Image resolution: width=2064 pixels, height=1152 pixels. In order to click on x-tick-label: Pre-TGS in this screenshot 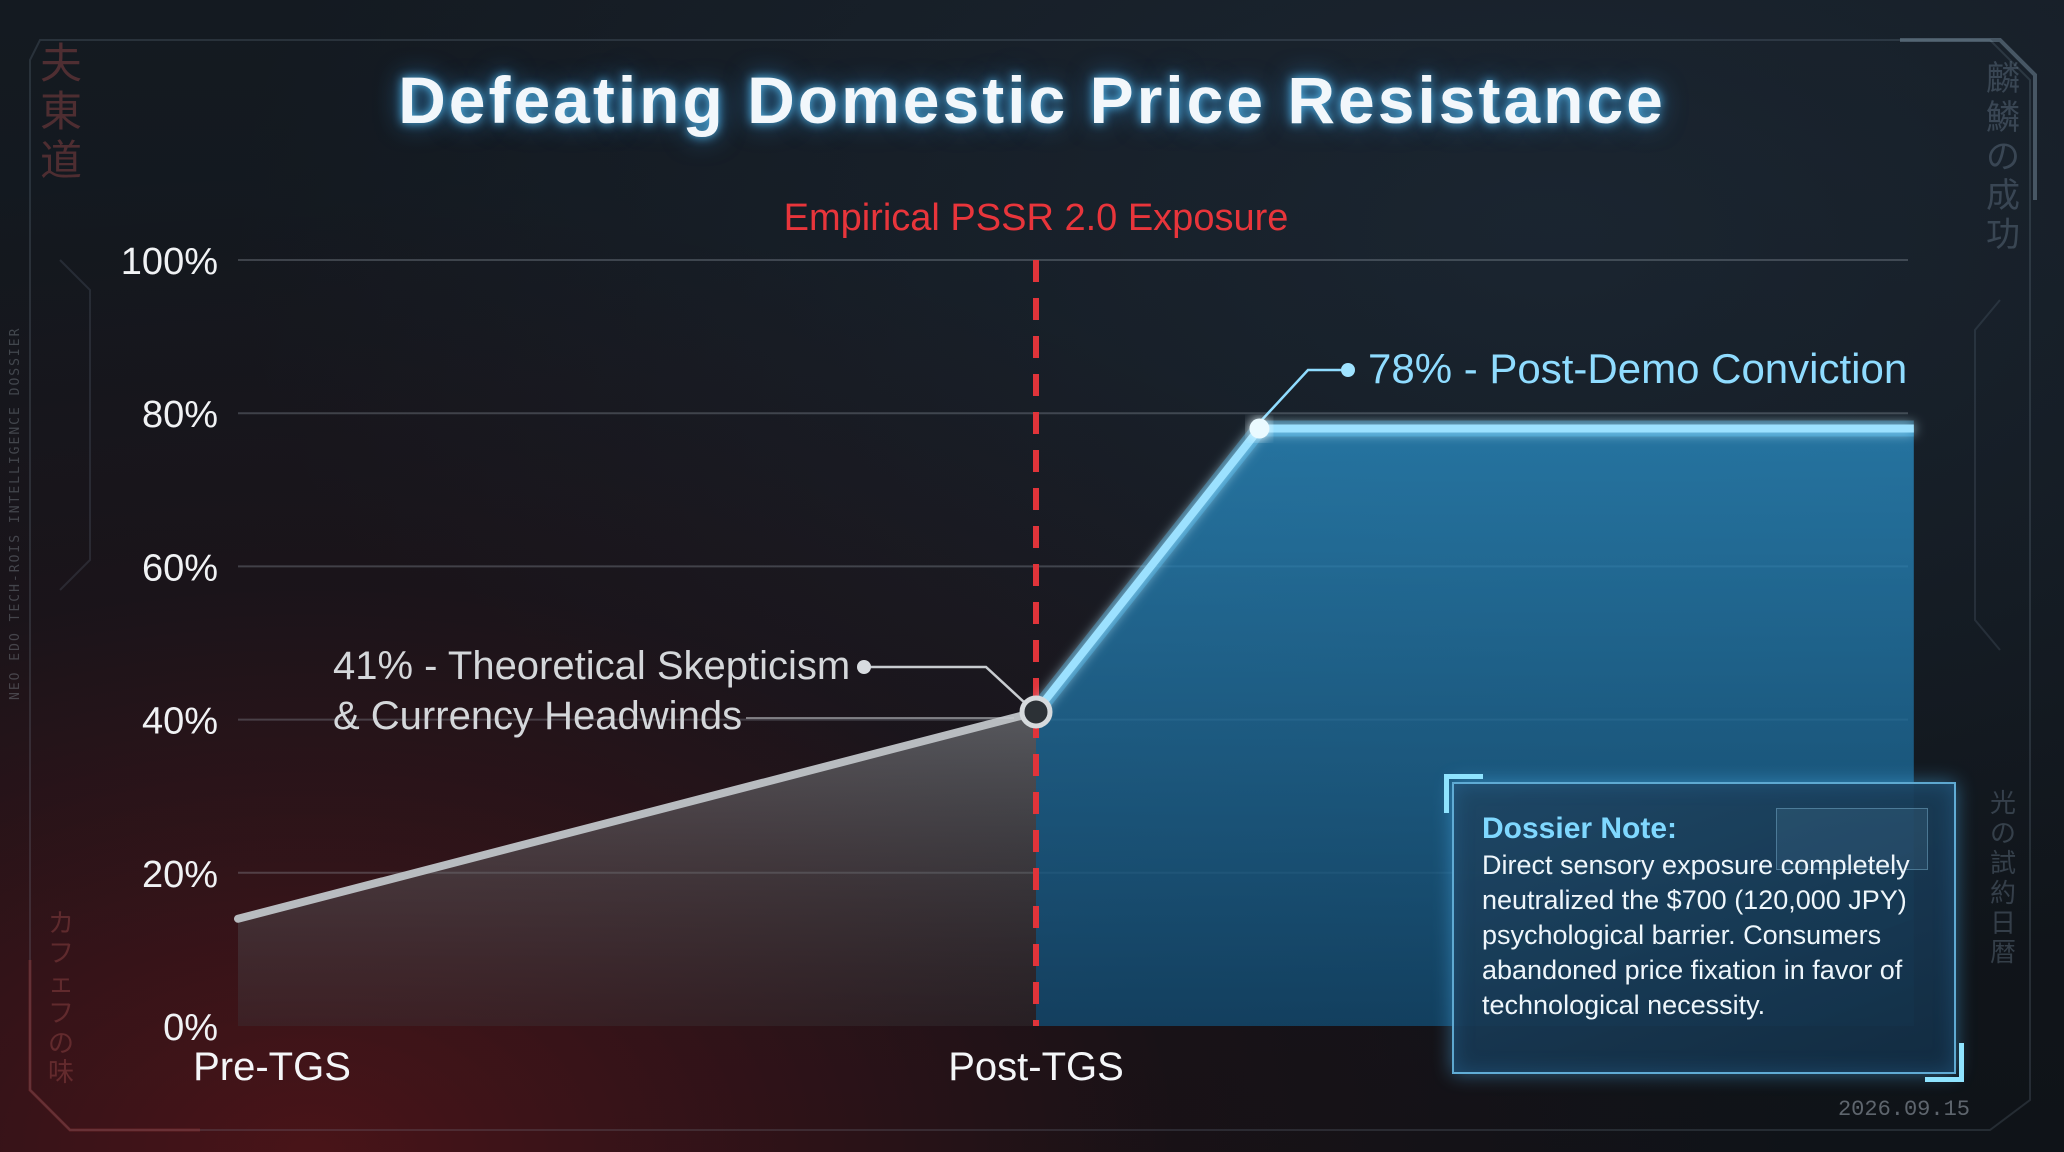, I will do `click(272, 1067)`.